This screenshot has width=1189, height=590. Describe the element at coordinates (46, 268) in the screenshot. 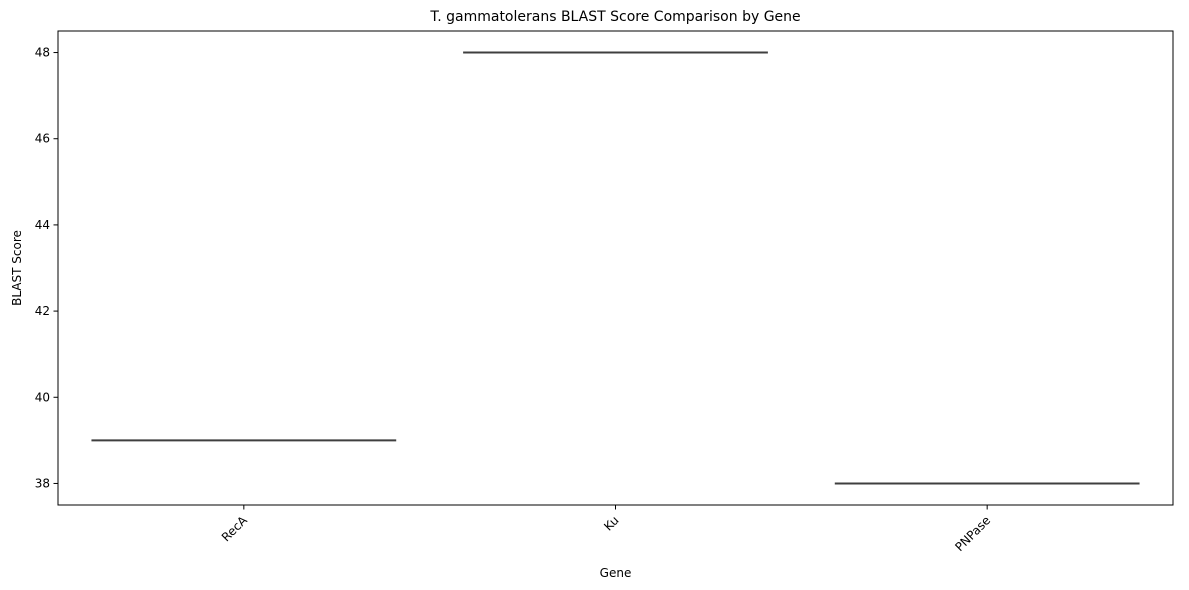

I see `y-axis: 38 40 42 44 46 48` at that location.